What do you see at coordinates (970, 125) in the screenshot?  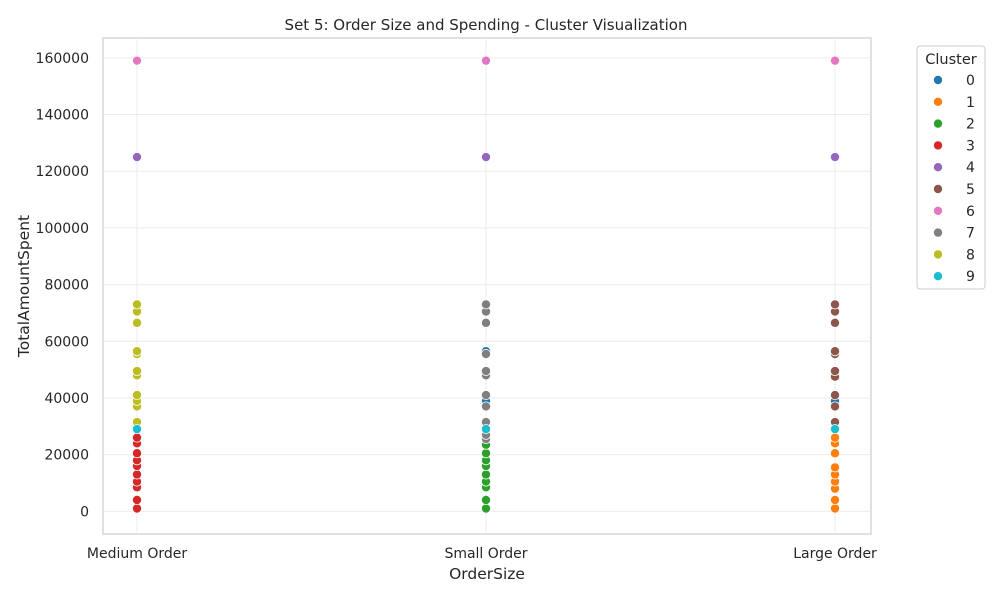 I see `legend-label-2: 2` at bounding box center [970, 125].